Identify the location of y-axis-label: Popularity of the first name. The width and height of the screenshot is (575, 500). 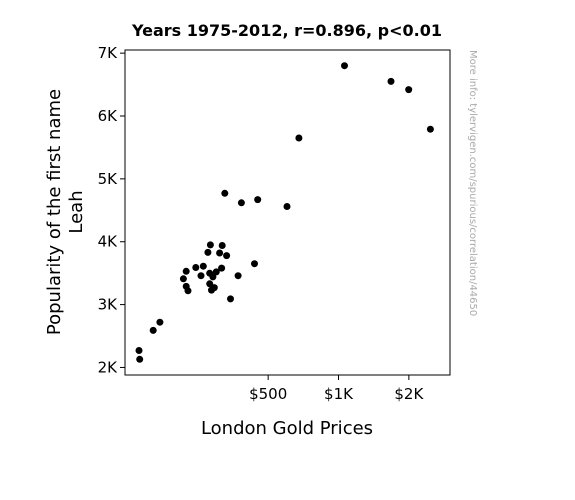
(54, 212).